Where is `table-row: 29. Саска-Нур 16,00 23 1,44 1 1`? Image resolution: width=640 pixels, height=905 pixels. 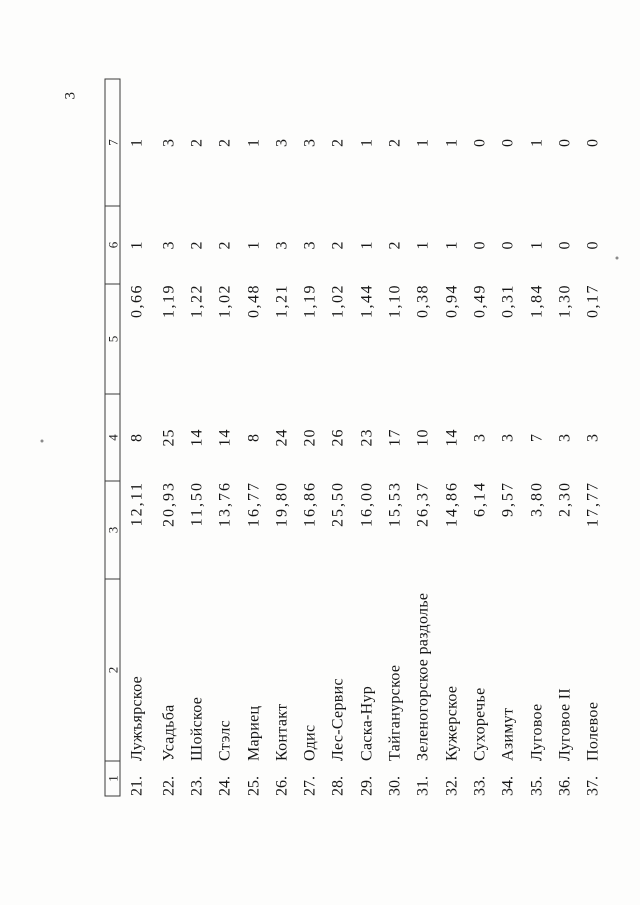
table-row: 29. Саска-Нур 16,00 23 1,44 1 1 is located at coordinates (367, 437).